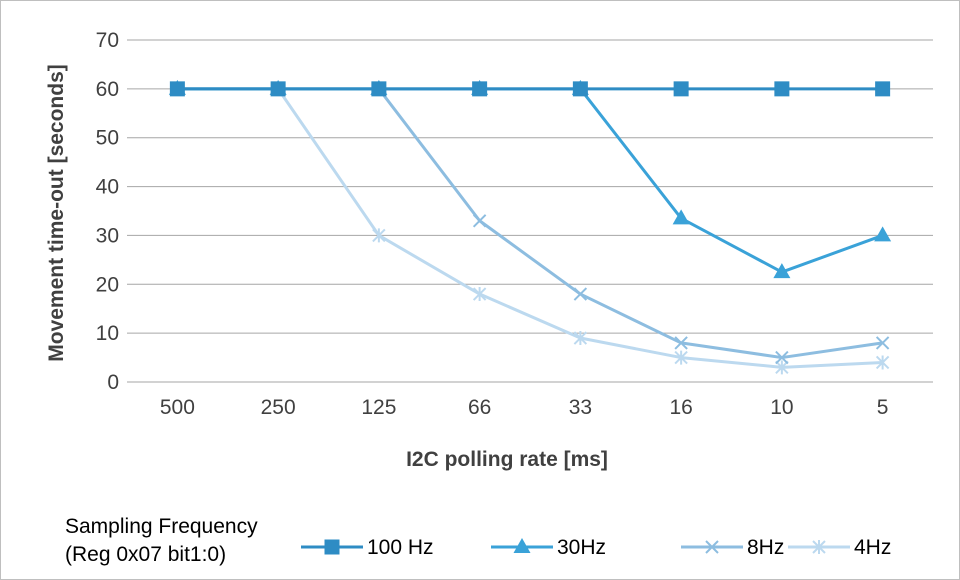 Image resolution: width=960 pixels, height=580 pixels. What do you see at coordinates (161, 526) in the screenshot?
I see `legend-title-line1: Sampling Frequency` at bounding box center [161, 526].